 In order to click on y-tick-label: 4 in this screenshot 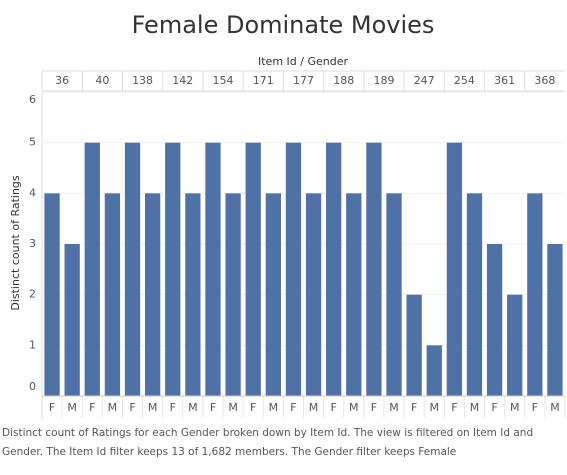, I will do `click(32, 192)`.